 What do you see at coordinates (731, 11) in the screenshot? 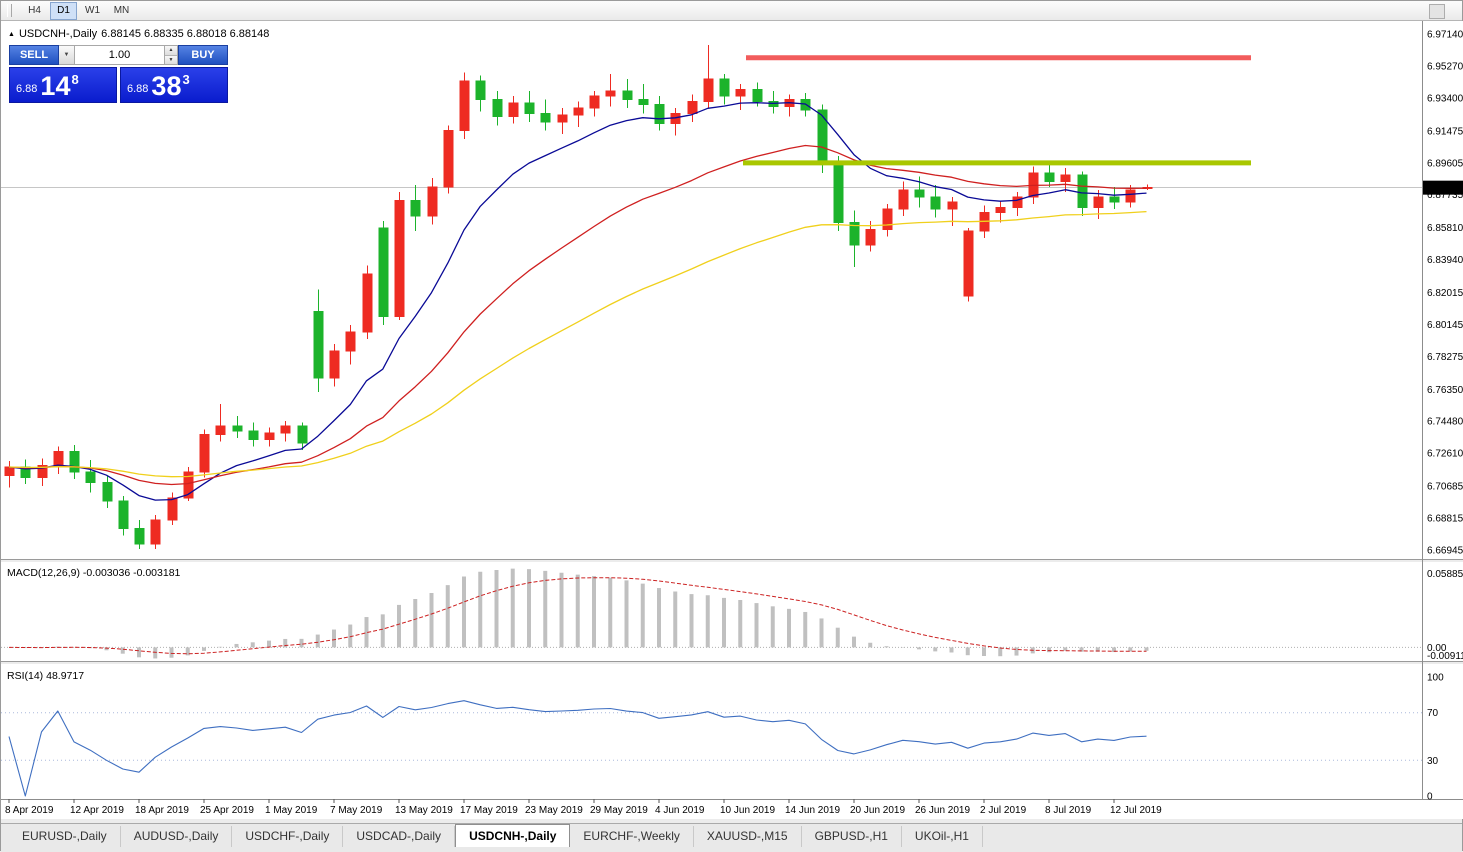
I see `timeframe-toolbar: H4 D1 W1 MN` at bounding box center [731, 11].